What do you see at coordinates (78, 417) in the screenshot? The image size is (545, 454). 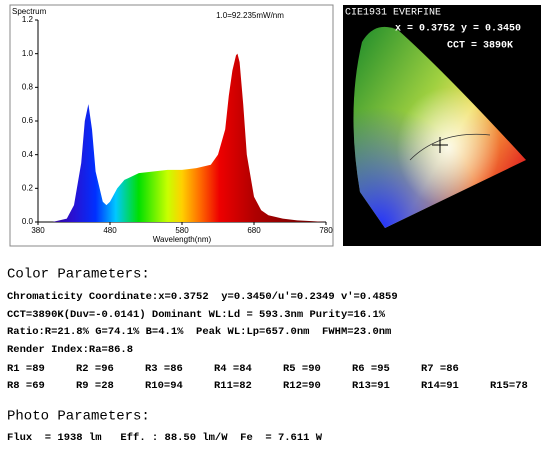 I see `heading: Photo Parameters:` at bounding box center [78, 417].